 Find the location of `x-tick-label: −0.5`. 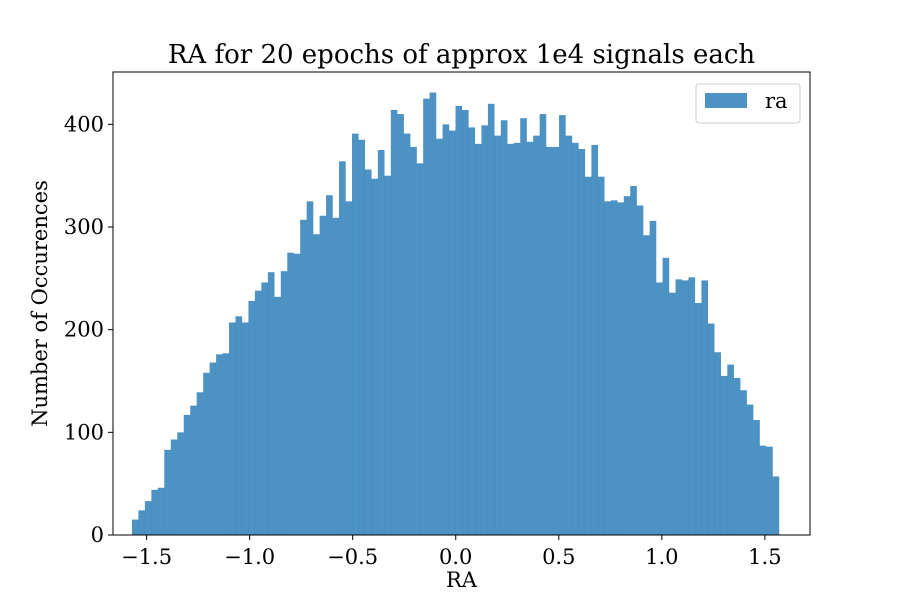

x-tick-label: −0.5 is located at coordinates (352, 557).